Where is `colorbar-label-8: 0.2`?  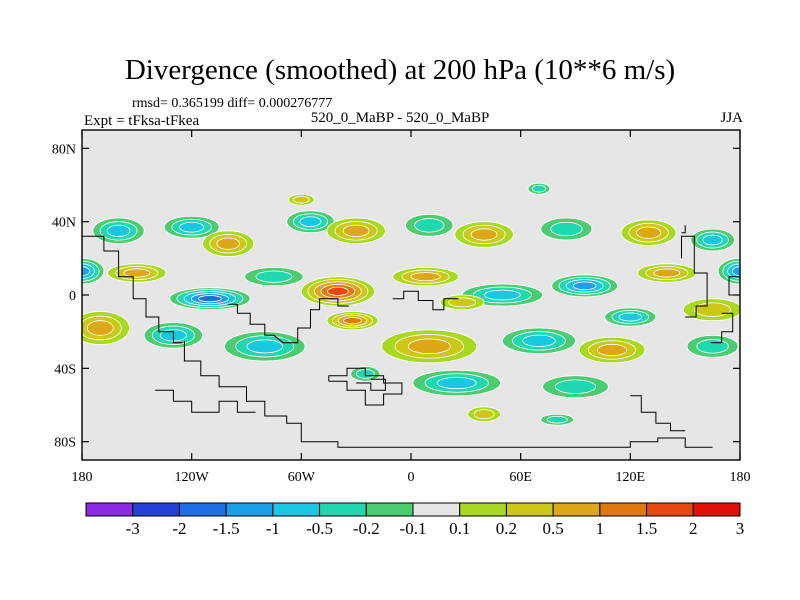 colorbar-label-8: 0.2 is located at coordinates (506, 528).